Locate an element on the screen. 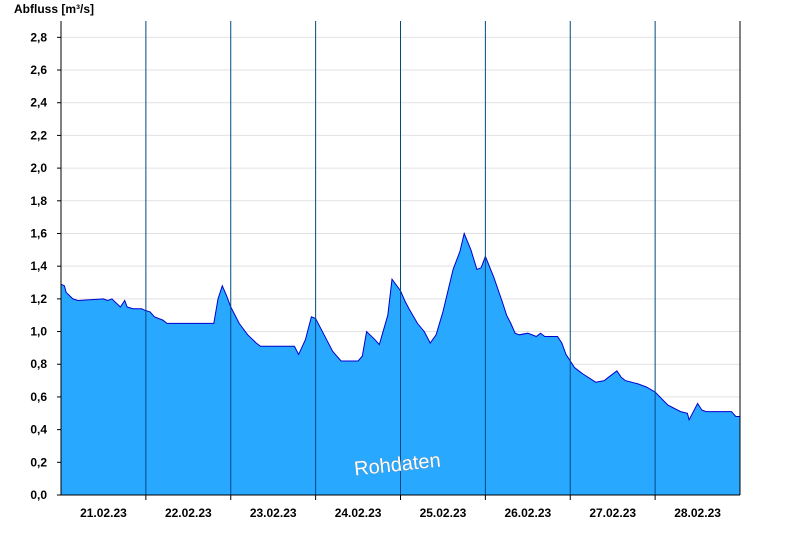  x-tick-label: 28.02.23 is located at coordinates (697, 513).